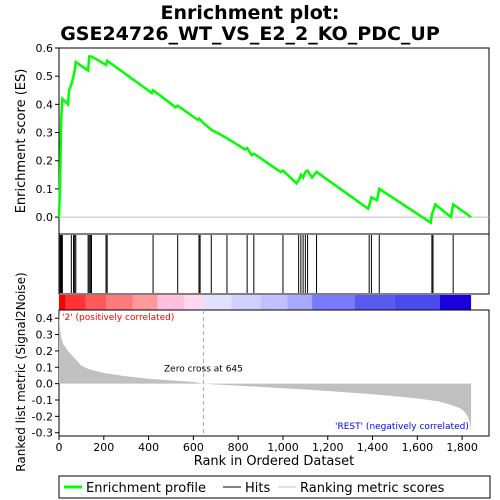  Describe the element at coordinates (45, 376) in the screenshot. I see `rank-y-ticks: -0.3 -0.2 -0.1 0.0 0.1 0.2 0.3 0.4` at that location.